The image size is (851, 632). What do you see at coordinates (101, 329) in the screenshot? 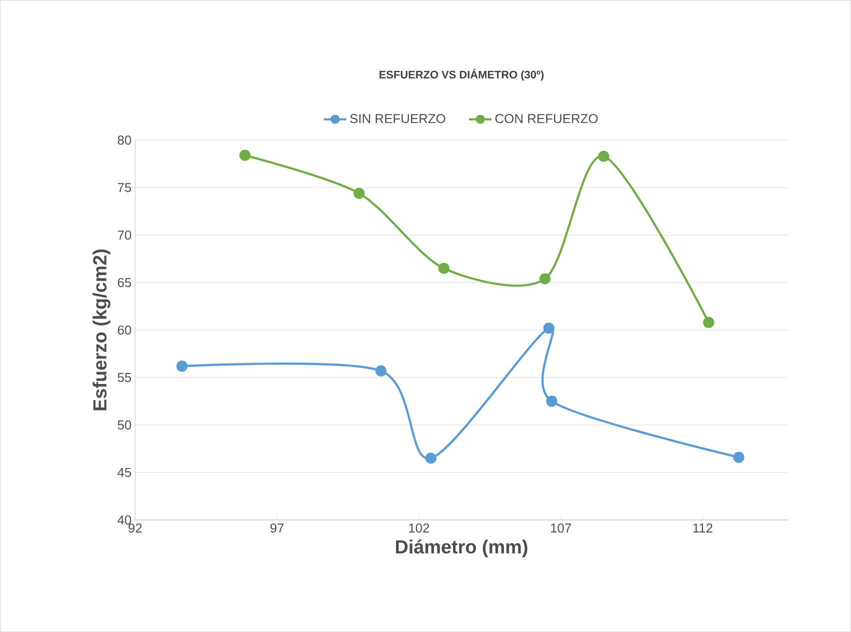
I see `y-axis-title: Esfuerzo (kg/cm2)` at bounding box center [101, 329].